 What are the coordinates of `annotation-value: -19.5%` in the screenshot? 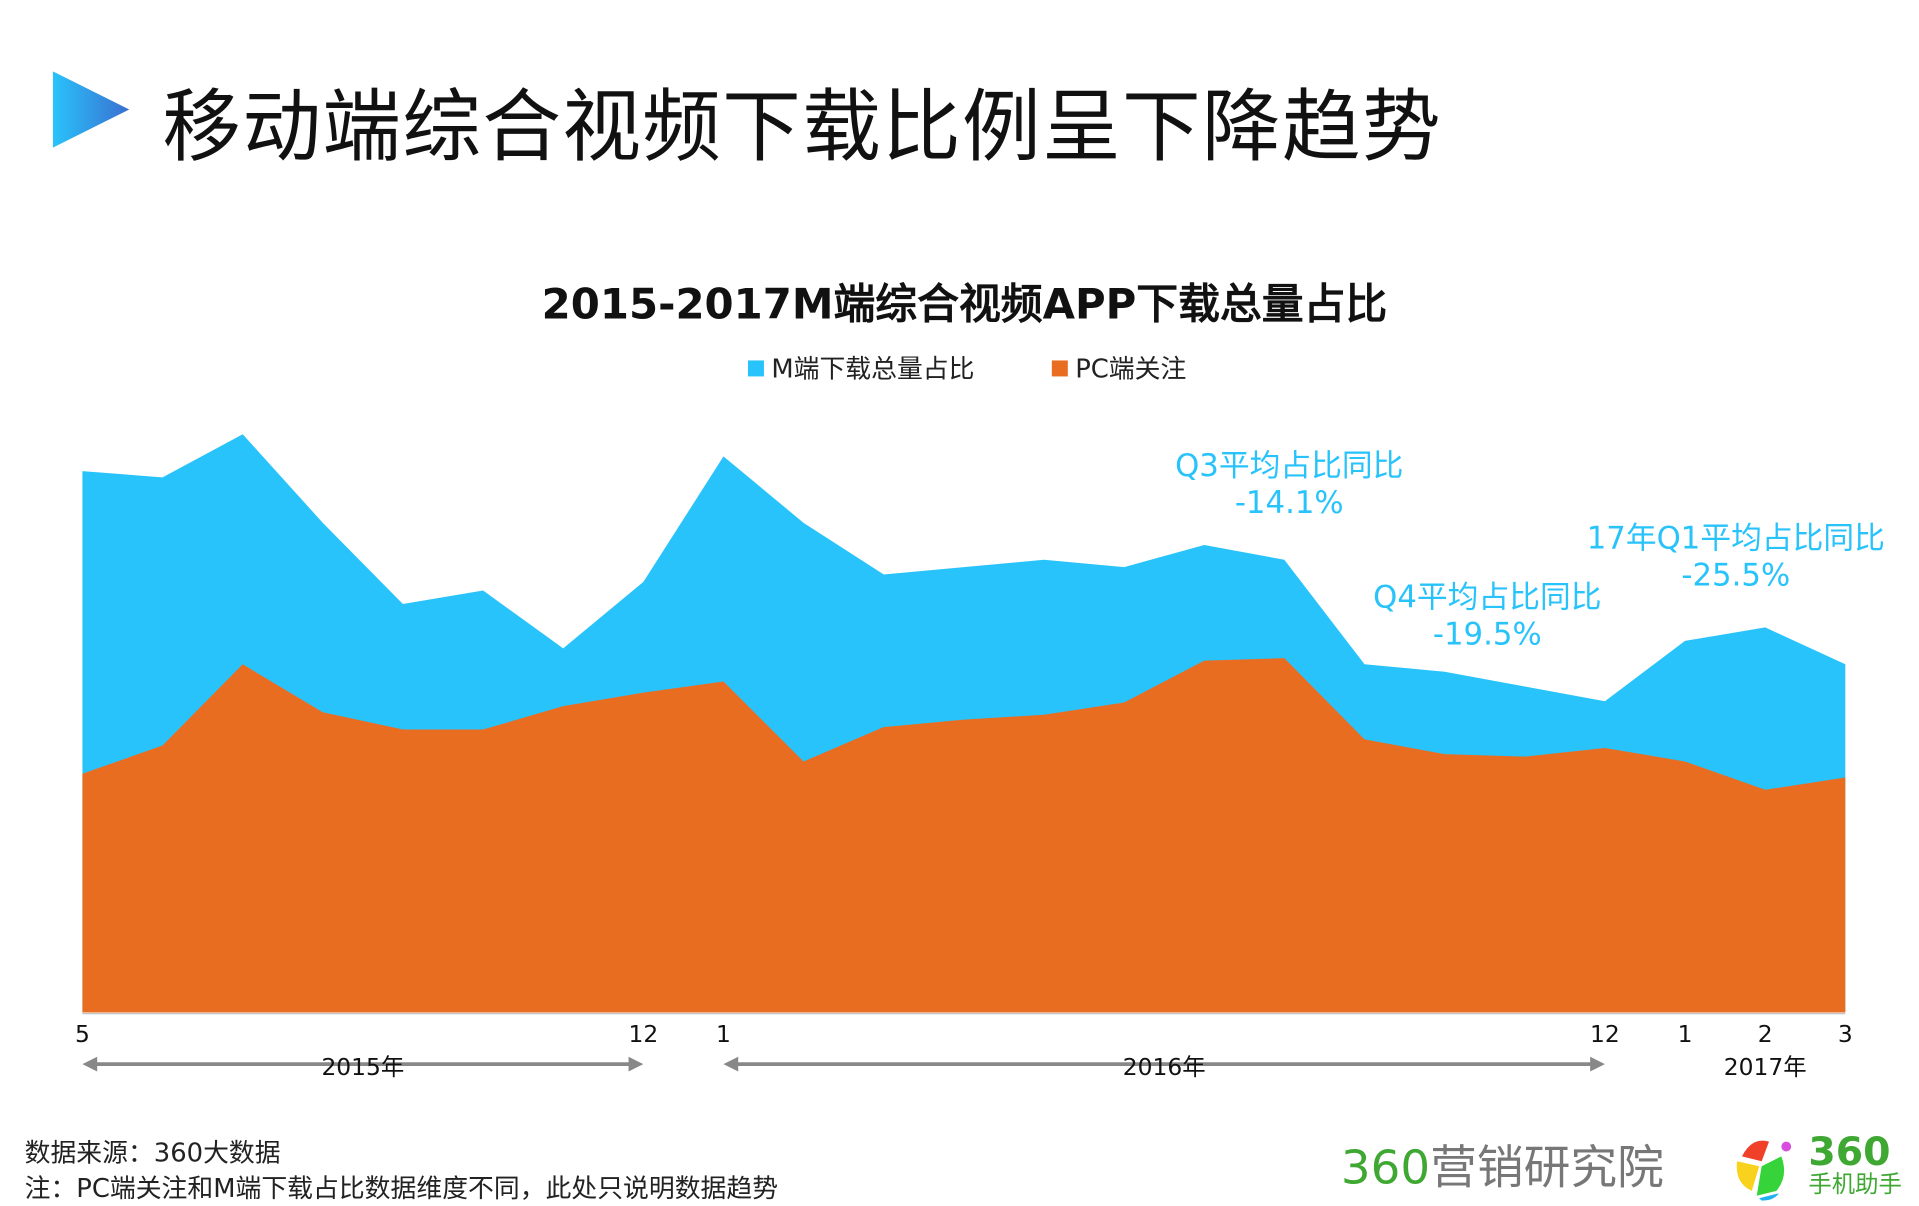 It's located at (1487, 634).